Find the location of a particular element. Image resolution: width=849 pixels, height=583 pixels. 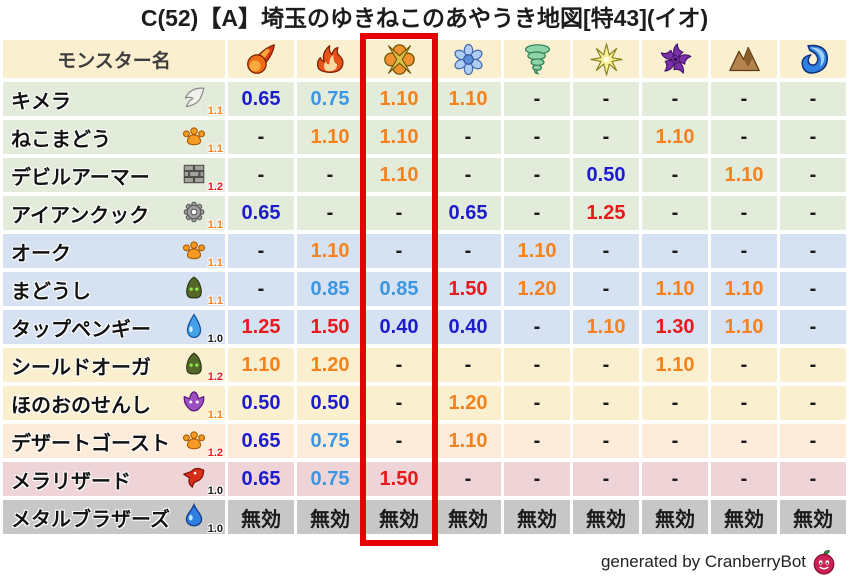

monster-name-cell: まどうし 1.1 is located at coordinates (114, 289).